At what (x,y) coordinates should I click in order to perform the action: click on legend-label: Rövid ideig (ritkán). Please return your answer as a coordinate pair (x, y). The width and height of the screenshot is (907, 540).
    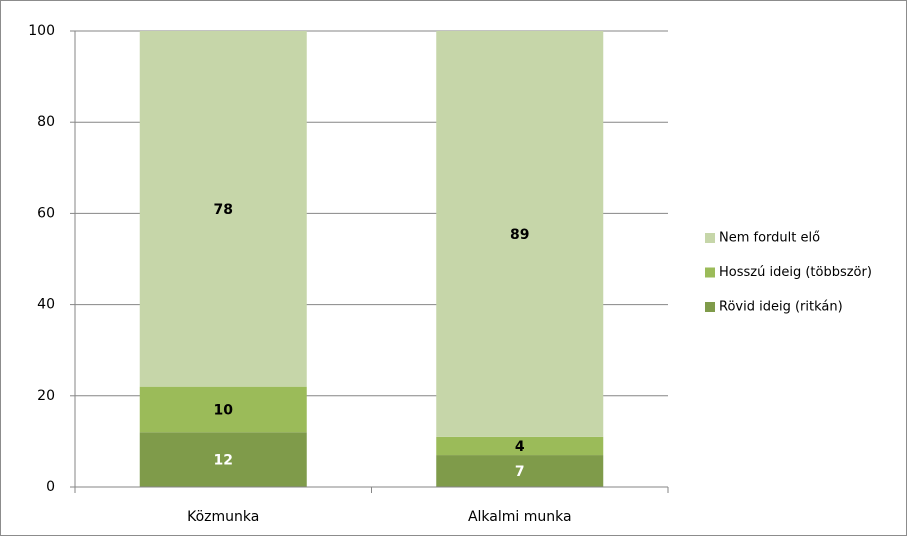
    Looking at the image, I should click on (781, 307).